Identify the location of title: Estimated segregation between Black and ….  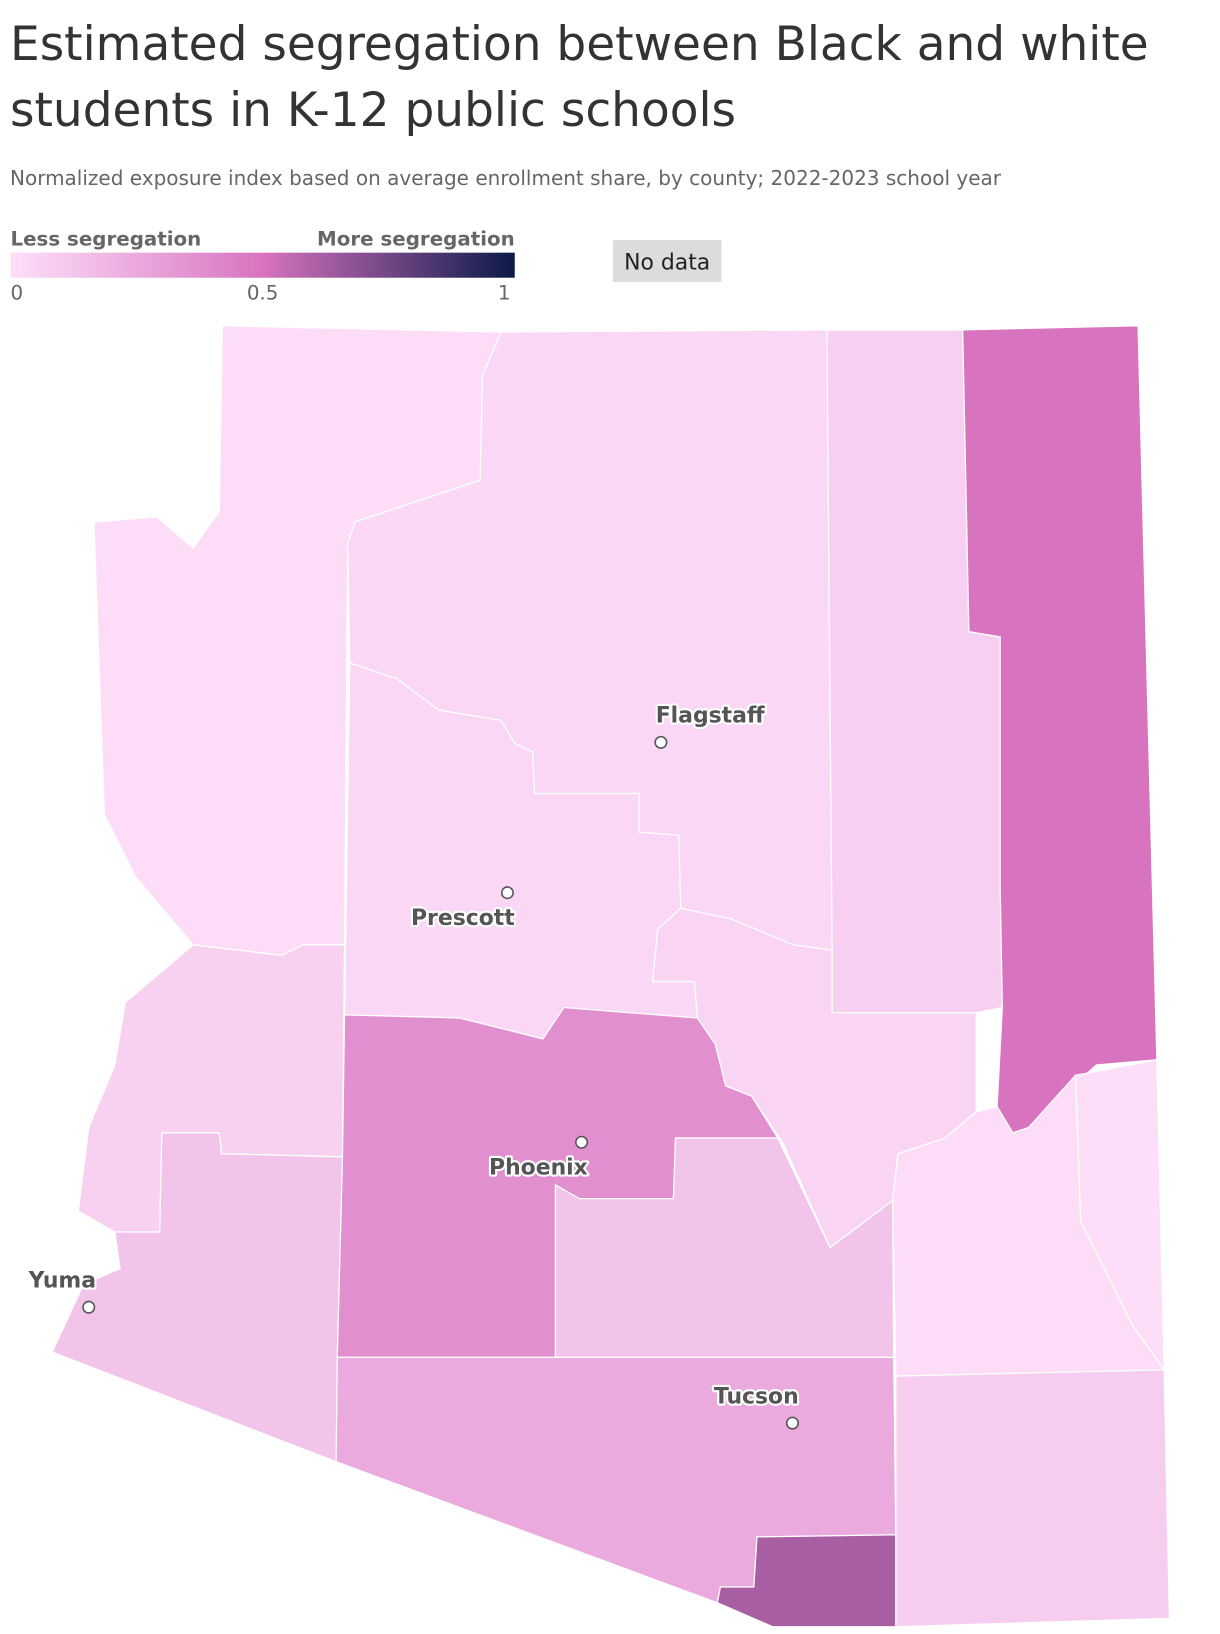
(579, 77).